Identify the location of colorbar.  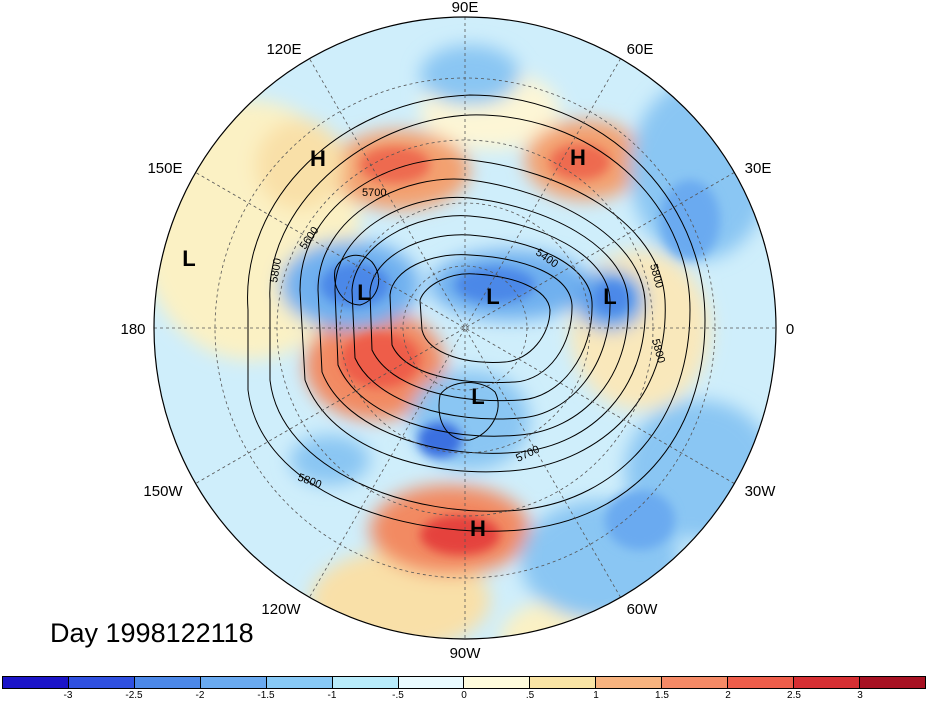
(464, 682).